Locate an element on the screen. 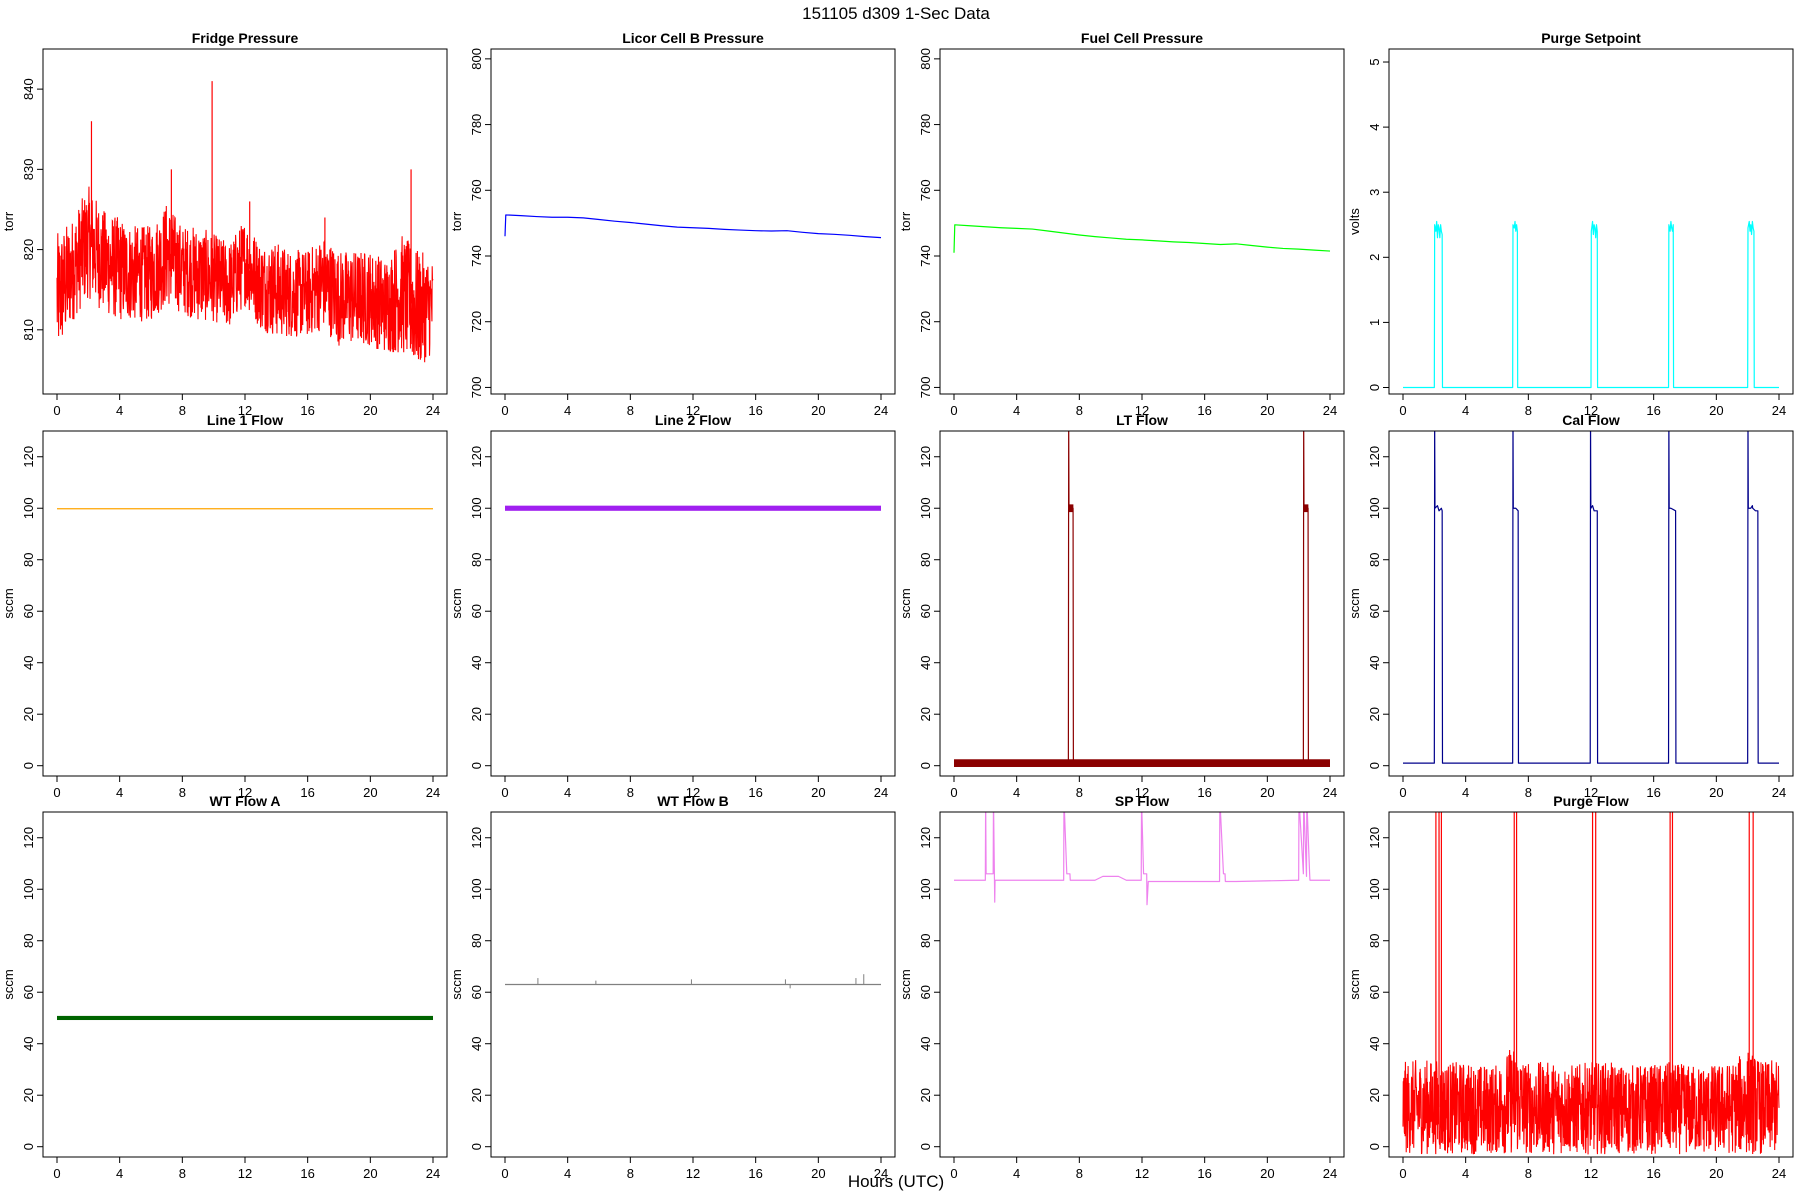  panel-title: Line 1 Flow is located at coordinates (245, 420).